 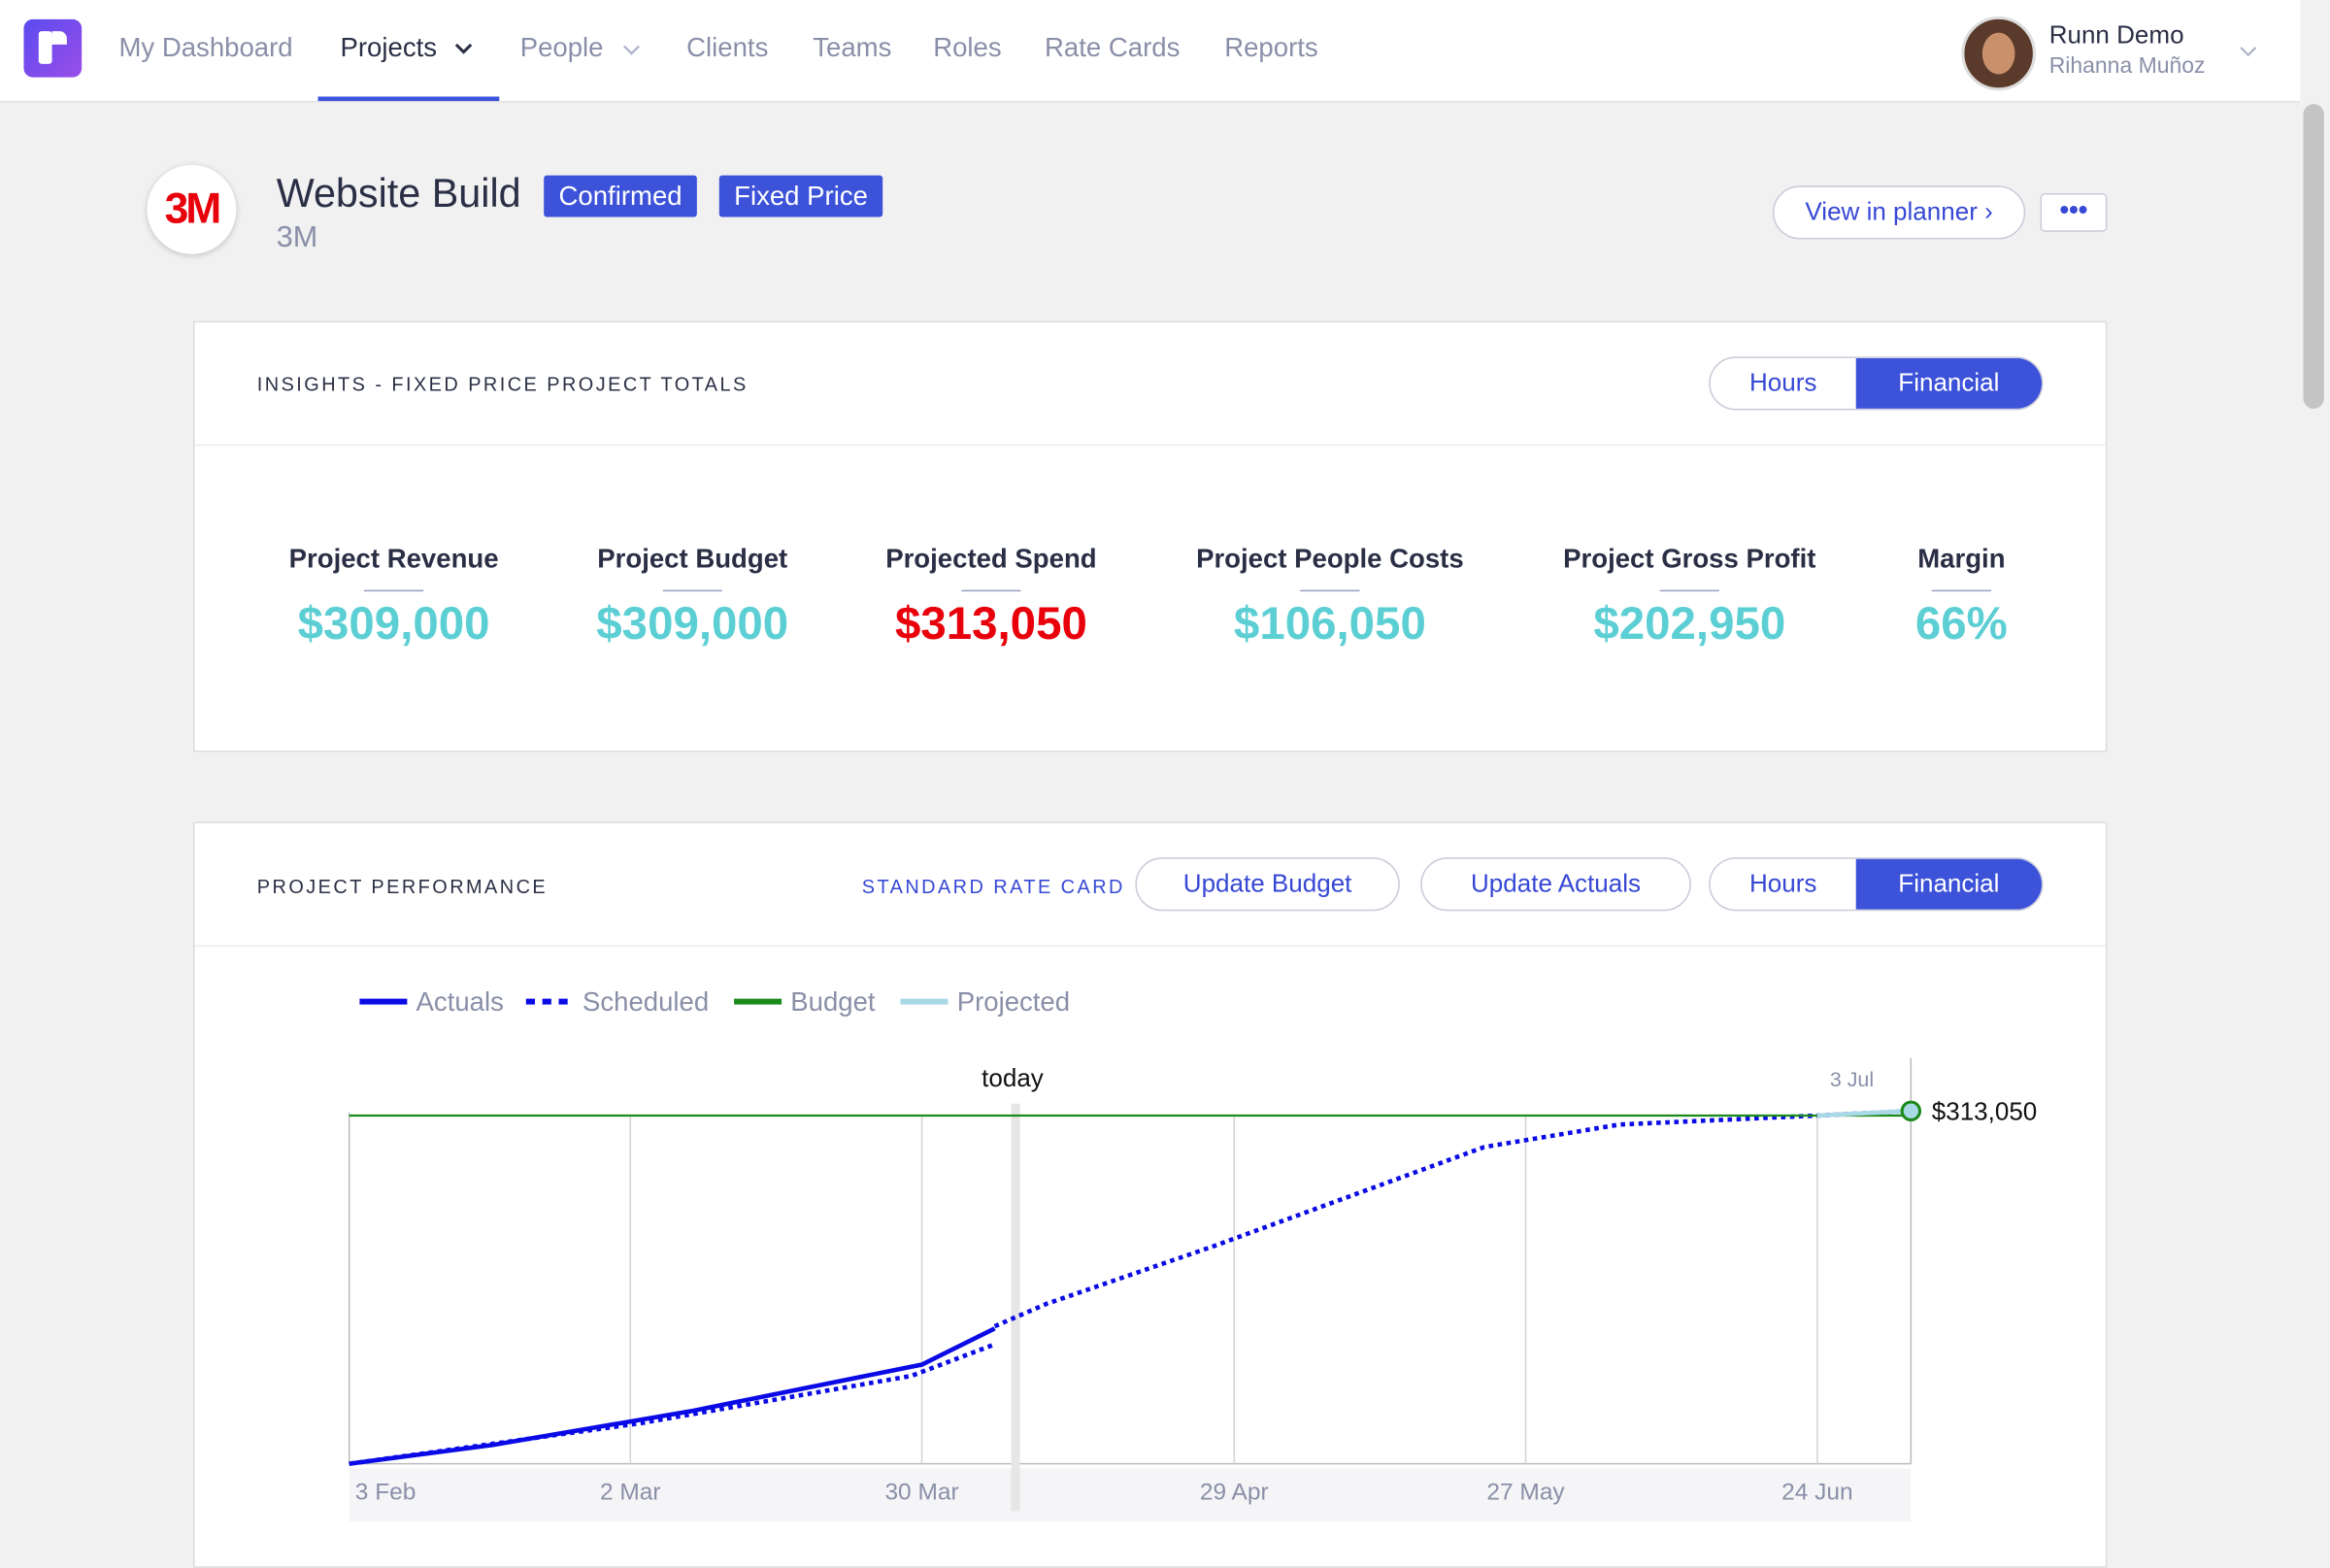 What do you see at coordinates (2313, 256) in the screenshot?
I see `scrollbar` at bounding box center [2313, 256].